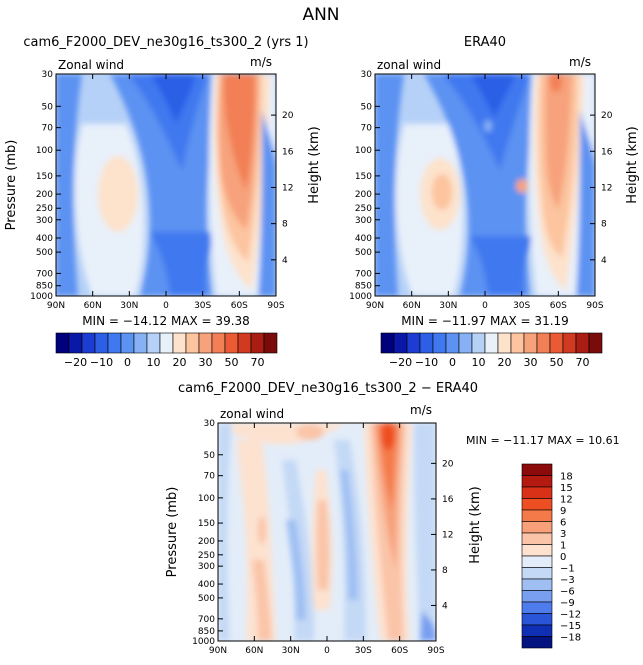 The width and height of the screenshot is (643, 665). What do you see at coordinates (165, 42) in the screenshot?
I see `panel-model-title: cam6_F2000_DEV_ne30g16_ts300_2 (yrs 1)` at bounding box center [165, 42].